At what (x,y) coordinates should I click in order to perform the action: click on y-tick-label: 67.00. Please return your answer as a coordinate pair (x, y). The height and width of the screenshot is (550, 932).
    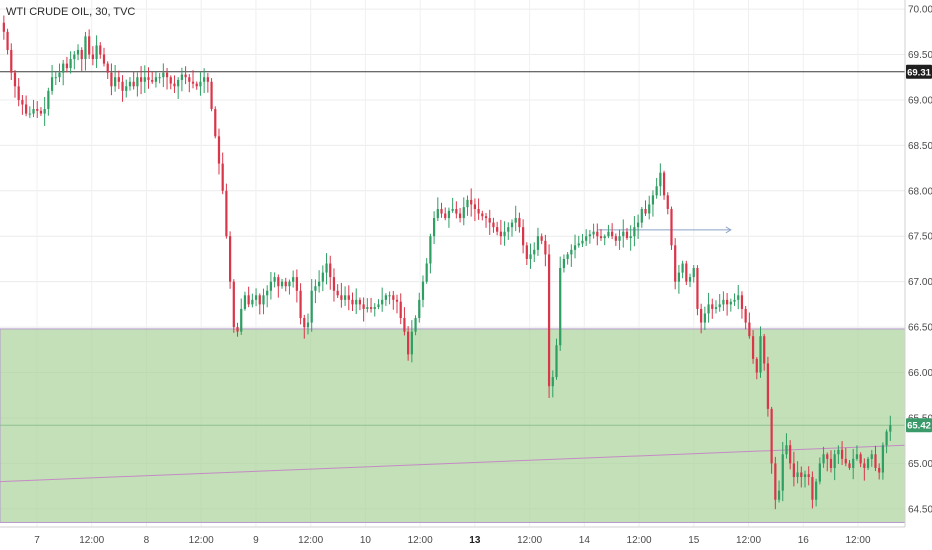
    Looking at the image, I should click on (920, 282).